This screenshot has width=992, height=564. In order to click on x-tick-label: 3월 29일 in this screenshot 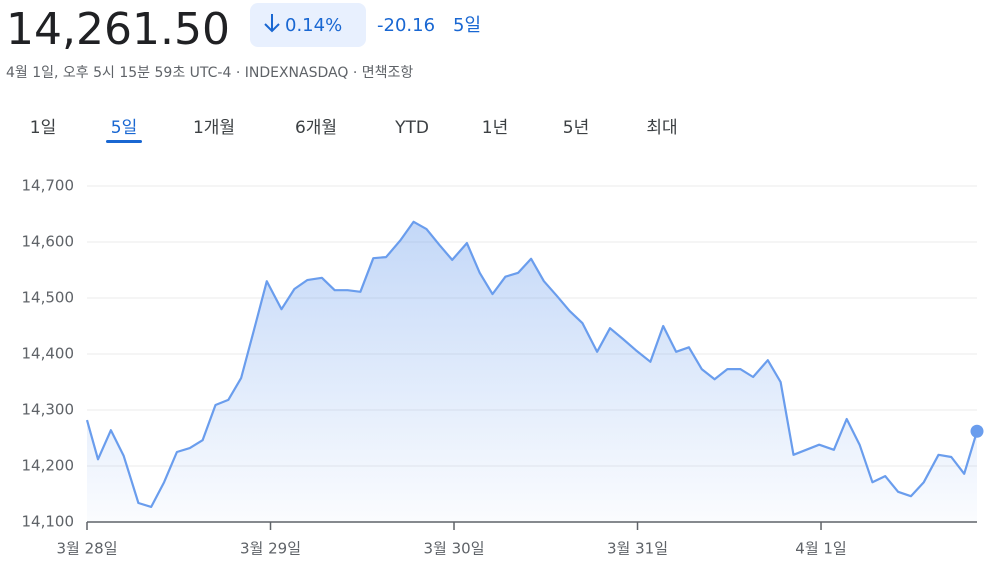, I will do `click(270, 549)`.